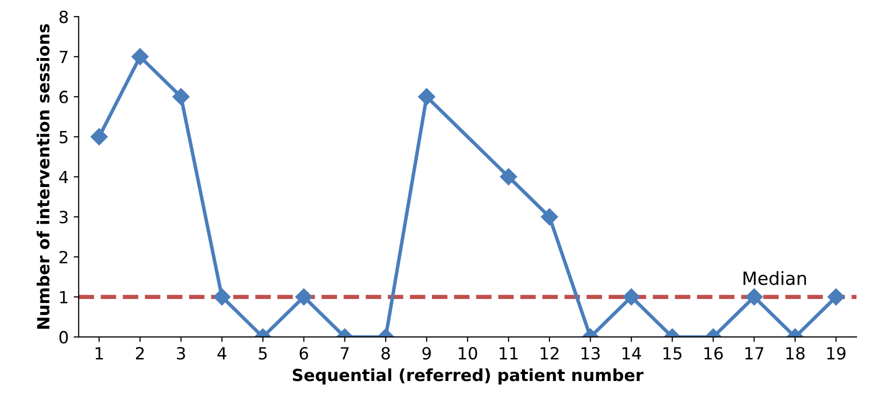 This screenshot has height=416, width=874. Describe the element at coordinates (64, 217) in the screenshot. I see `y-tick-label: 3` at that location.